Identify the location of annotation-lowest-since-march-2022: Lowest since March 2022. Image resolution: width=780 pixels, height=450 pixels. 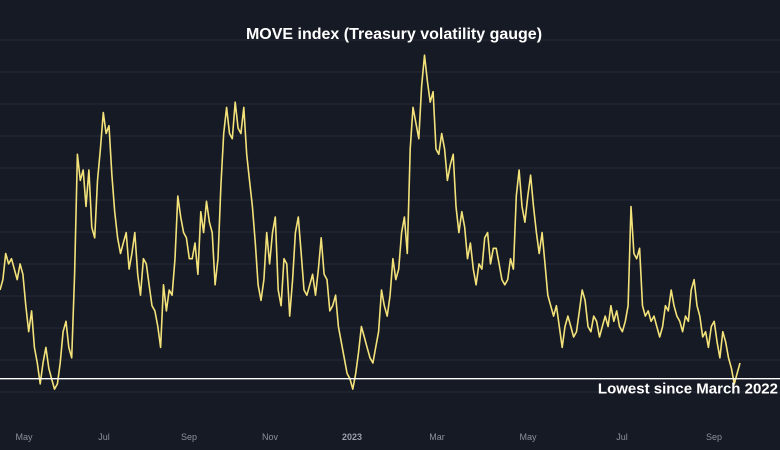
(688, 389).